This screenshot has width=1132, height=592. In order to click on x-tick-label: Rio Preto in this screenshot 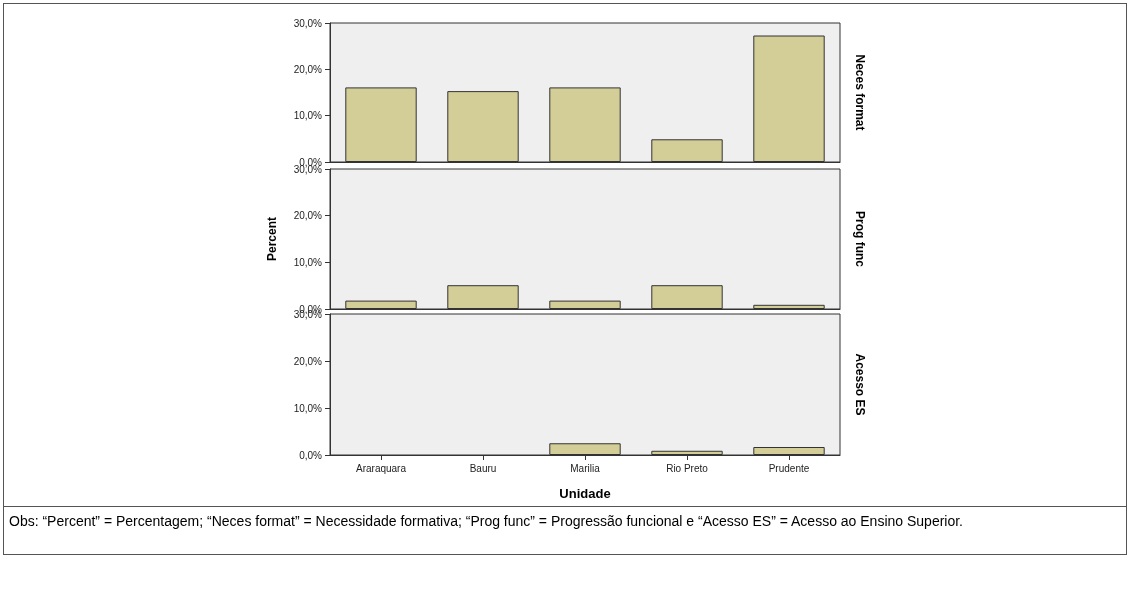, I will do `click(687, 468)`.